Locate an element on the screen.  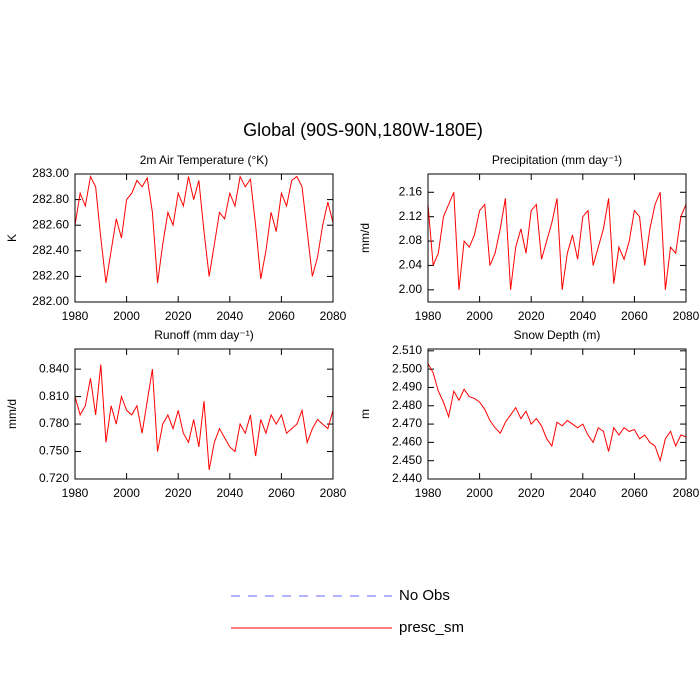
panel-title: 2m Air Temperature (°K) is located at coordinates (204, 160).